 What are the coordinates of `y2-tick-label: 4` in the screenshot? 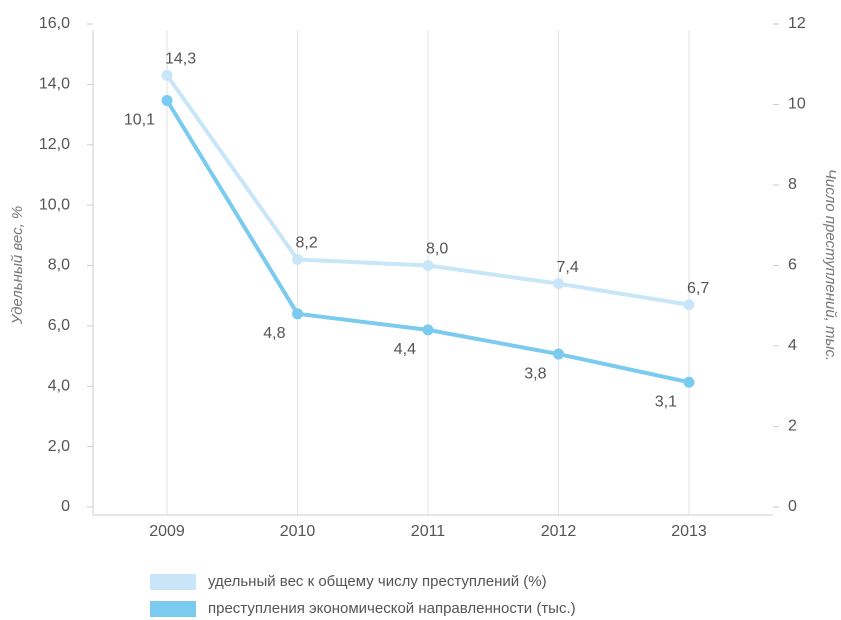 It's located at (792, 345).